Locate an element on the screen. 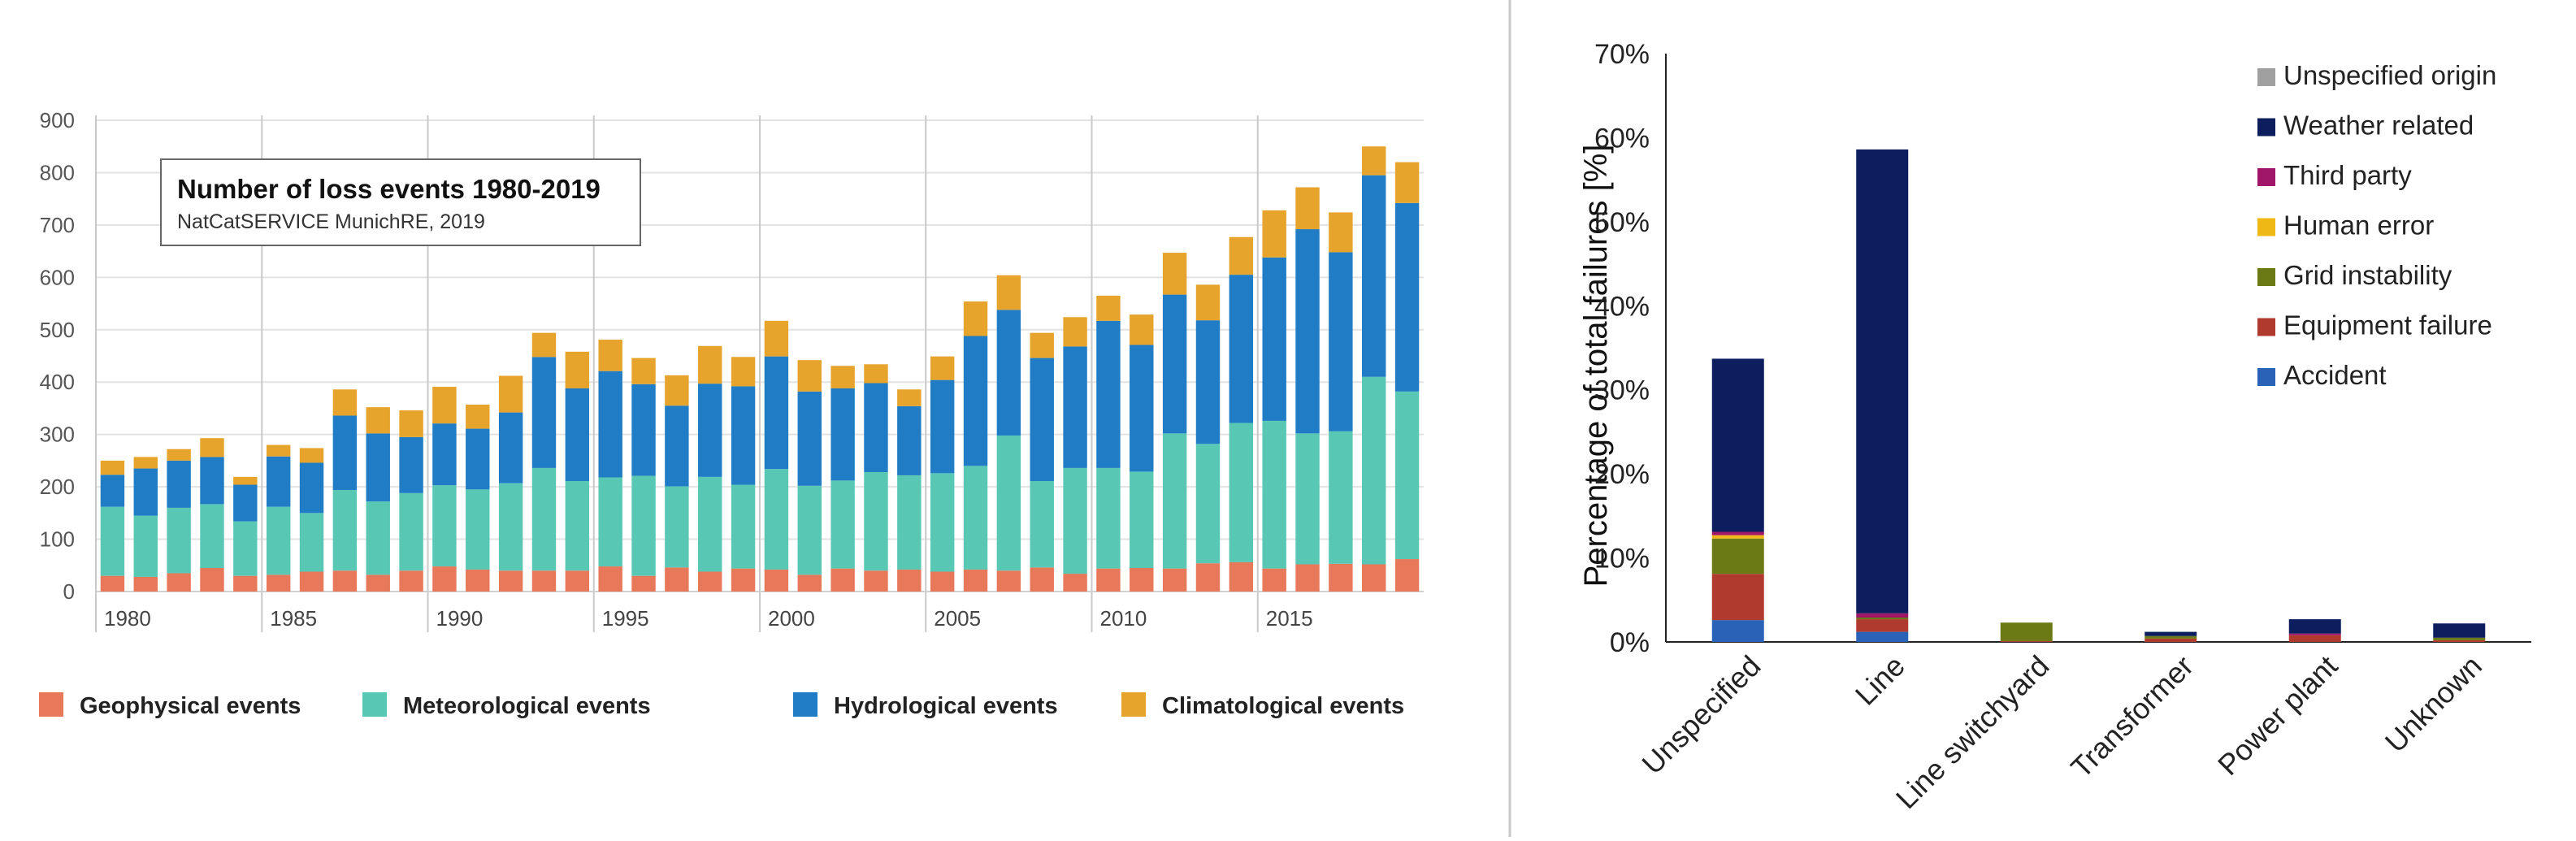 Image resolution: width=2576 pixels, height=841 pixels. legend-label: Hydrological events is located at coordinates (946, 706).